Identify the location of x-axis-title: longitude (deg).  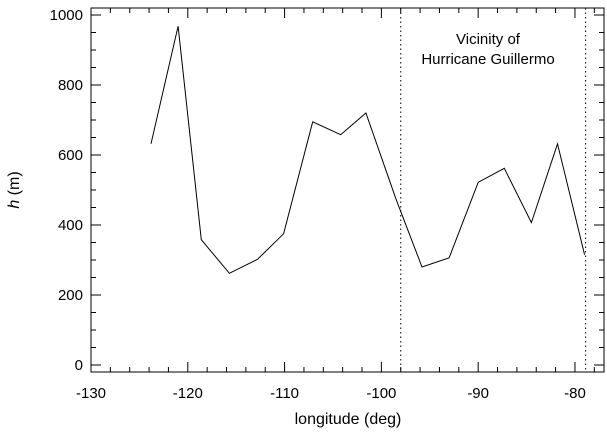
(348, 419).